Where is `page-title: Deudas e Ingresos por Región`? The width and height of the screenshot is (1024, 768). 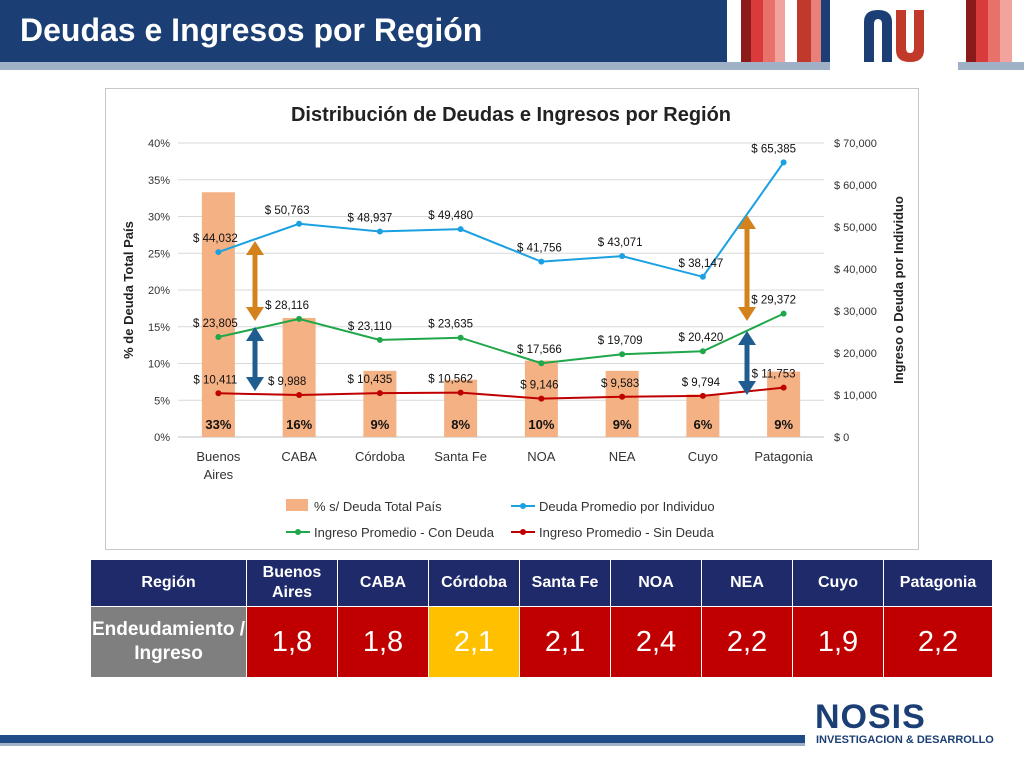
page-title: Deudas e Ingresos por Región is located at coordinates (251, 30).